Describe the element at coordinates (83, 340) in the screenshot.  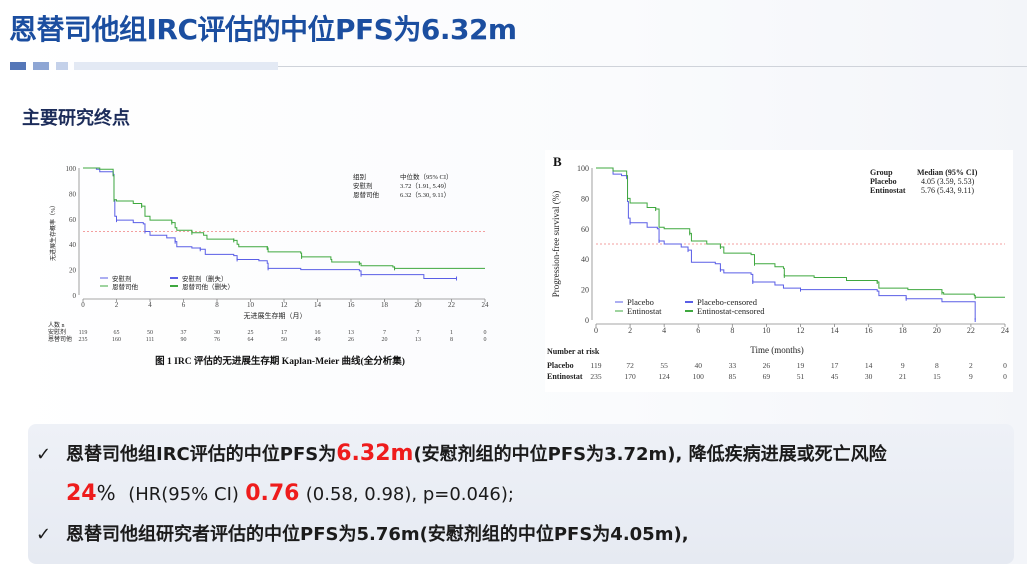
I see `risk-table-value: 235` at that location.